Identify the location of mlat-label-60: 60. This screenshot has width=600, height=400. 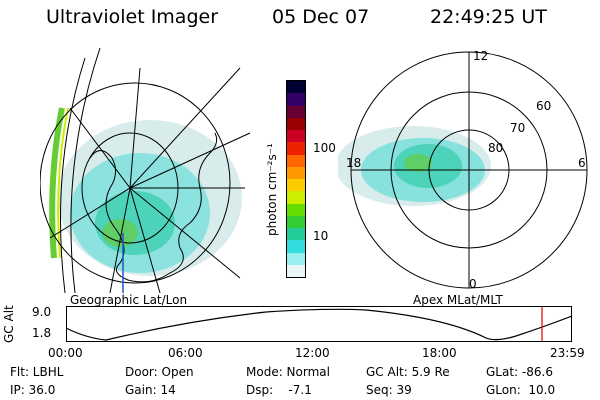
(543, 106).